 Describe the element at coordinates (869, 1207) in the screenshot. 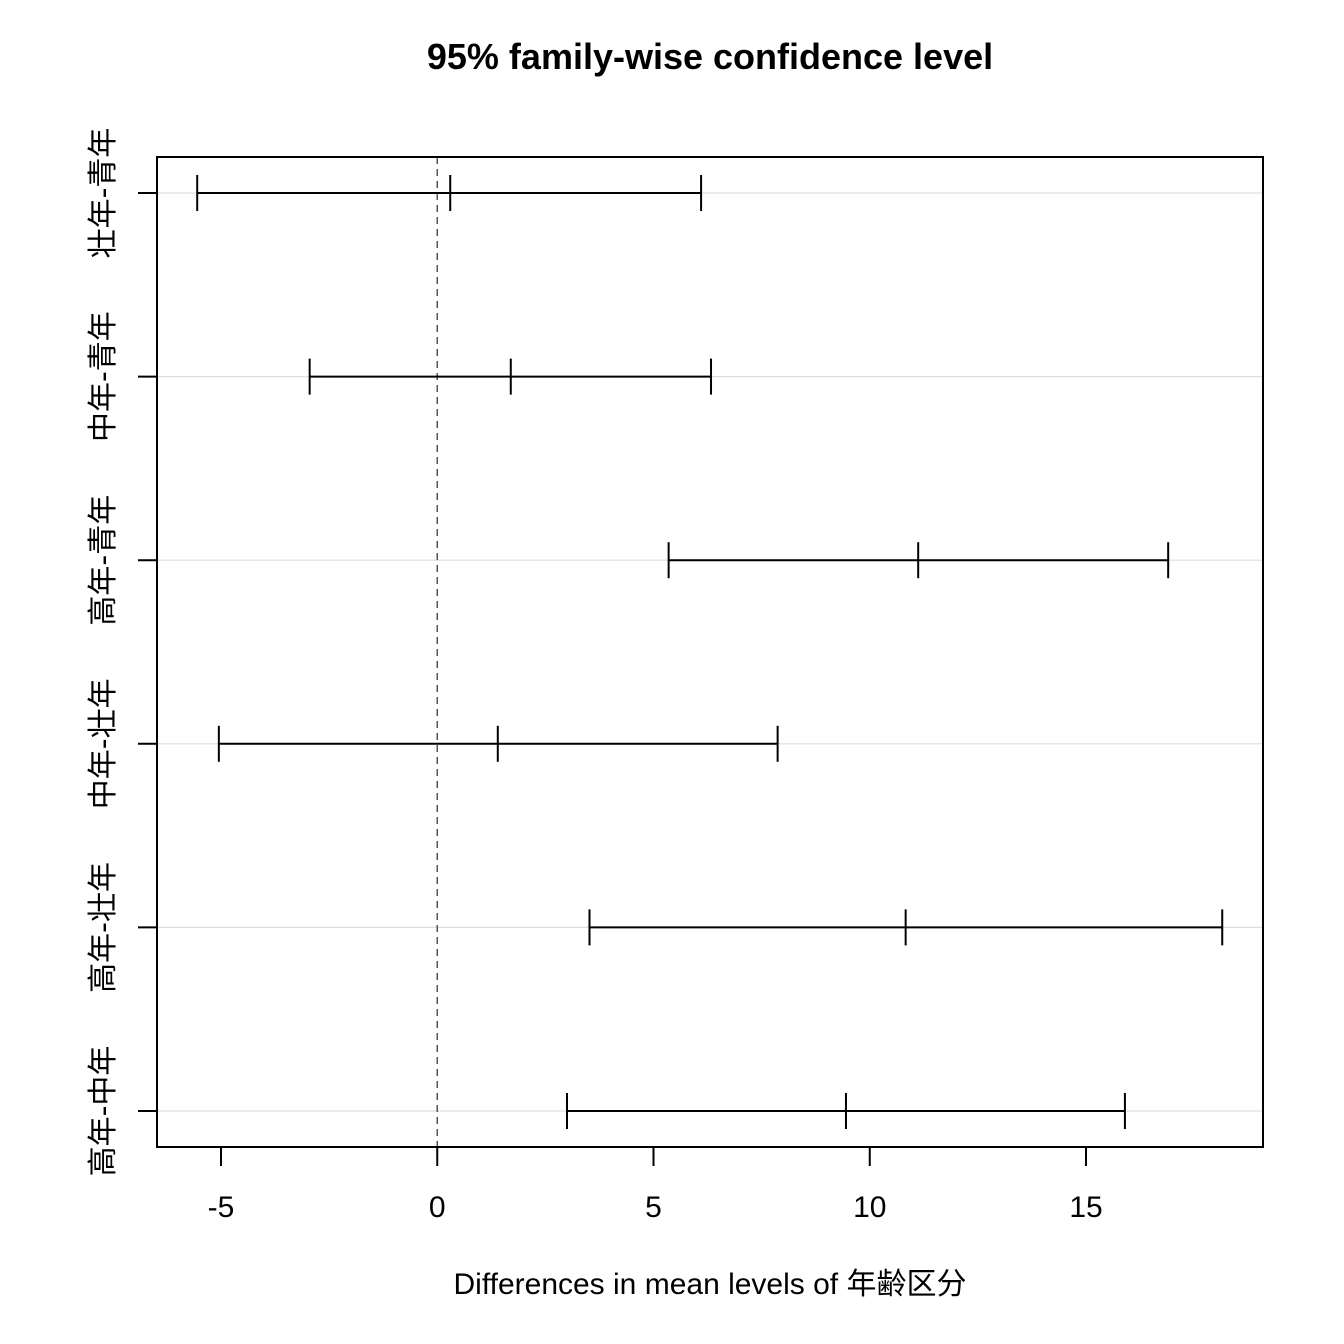

I see `x-tick-label: 10` at that location.